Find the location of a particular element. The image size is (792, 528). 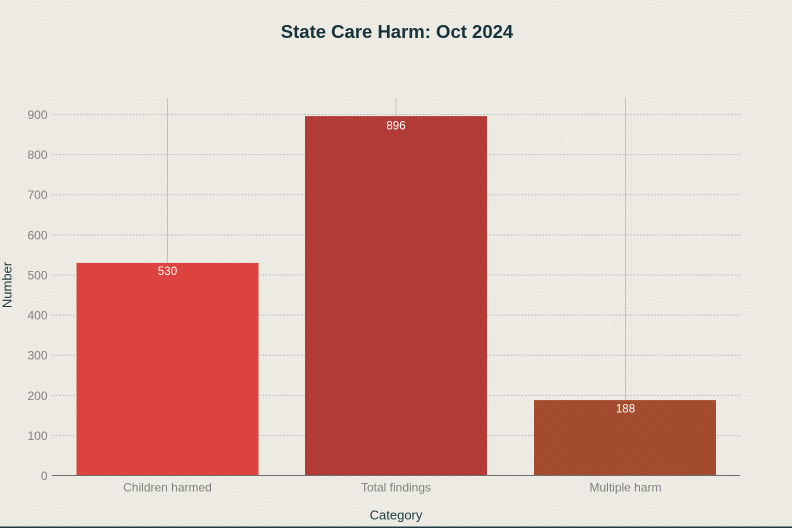

svg-text: 300 is located at coordinates (37, 356).